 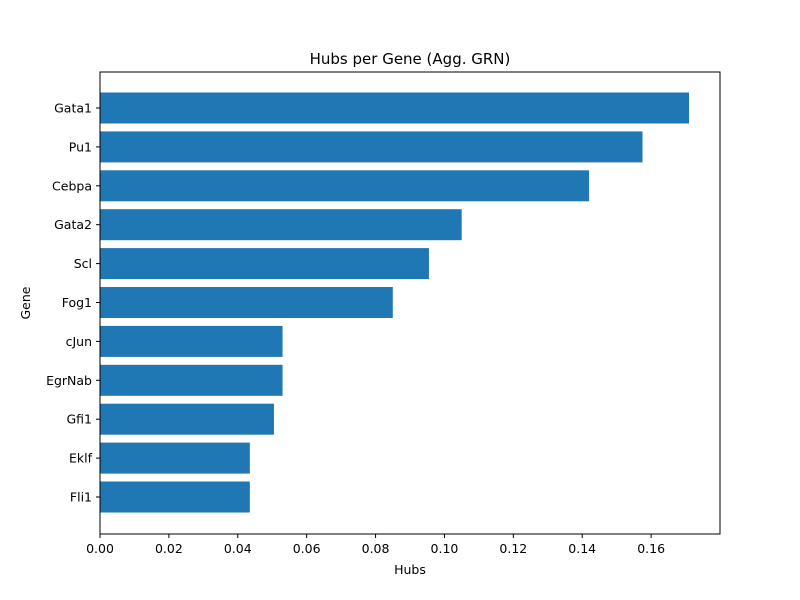 I want to click on y-tick-label-gfi1: Gfi1, so click(x=79, y=419).